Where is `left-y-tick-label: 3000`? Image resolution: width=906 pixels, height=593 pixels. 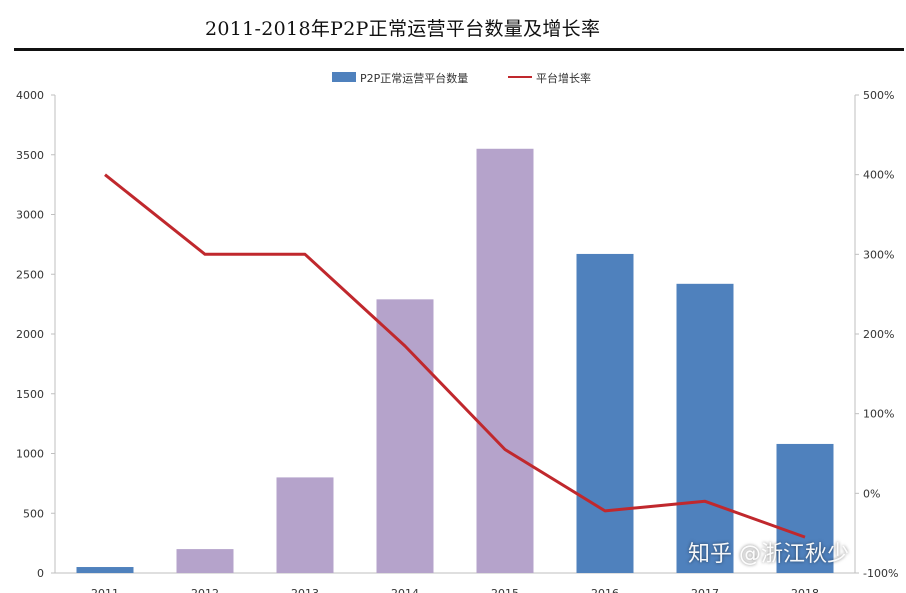
left-y-tick-label: 3000 is located at coordinates (30, 215).